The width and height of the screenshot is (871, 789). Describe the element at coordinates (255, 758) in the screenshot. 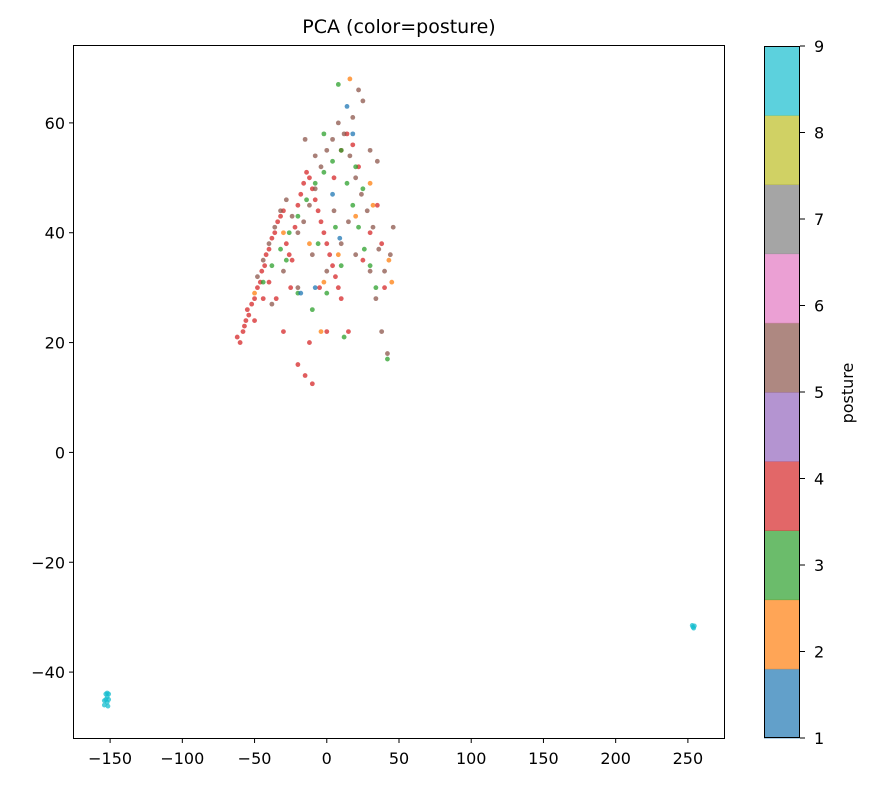

I see `x-tick-label: −50` at that location.